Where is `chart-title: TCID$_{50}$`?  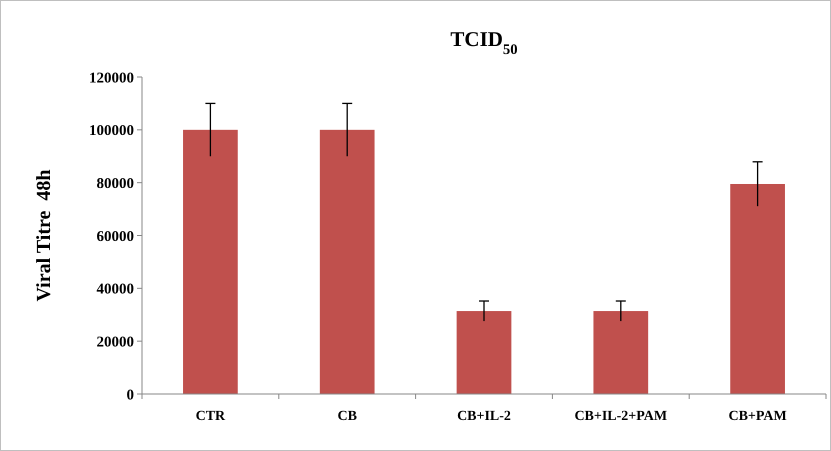 chart-title: TCID$_{50}$ is located at coordinates (484, 42).